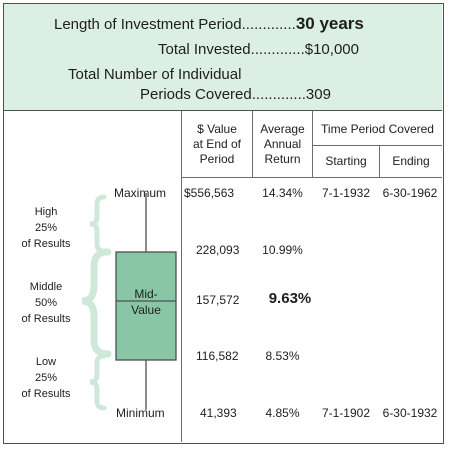  Describe the element at coordinates (146, 302) in the screenshot. I see `mid-value-label: Mid- Value` at that location.